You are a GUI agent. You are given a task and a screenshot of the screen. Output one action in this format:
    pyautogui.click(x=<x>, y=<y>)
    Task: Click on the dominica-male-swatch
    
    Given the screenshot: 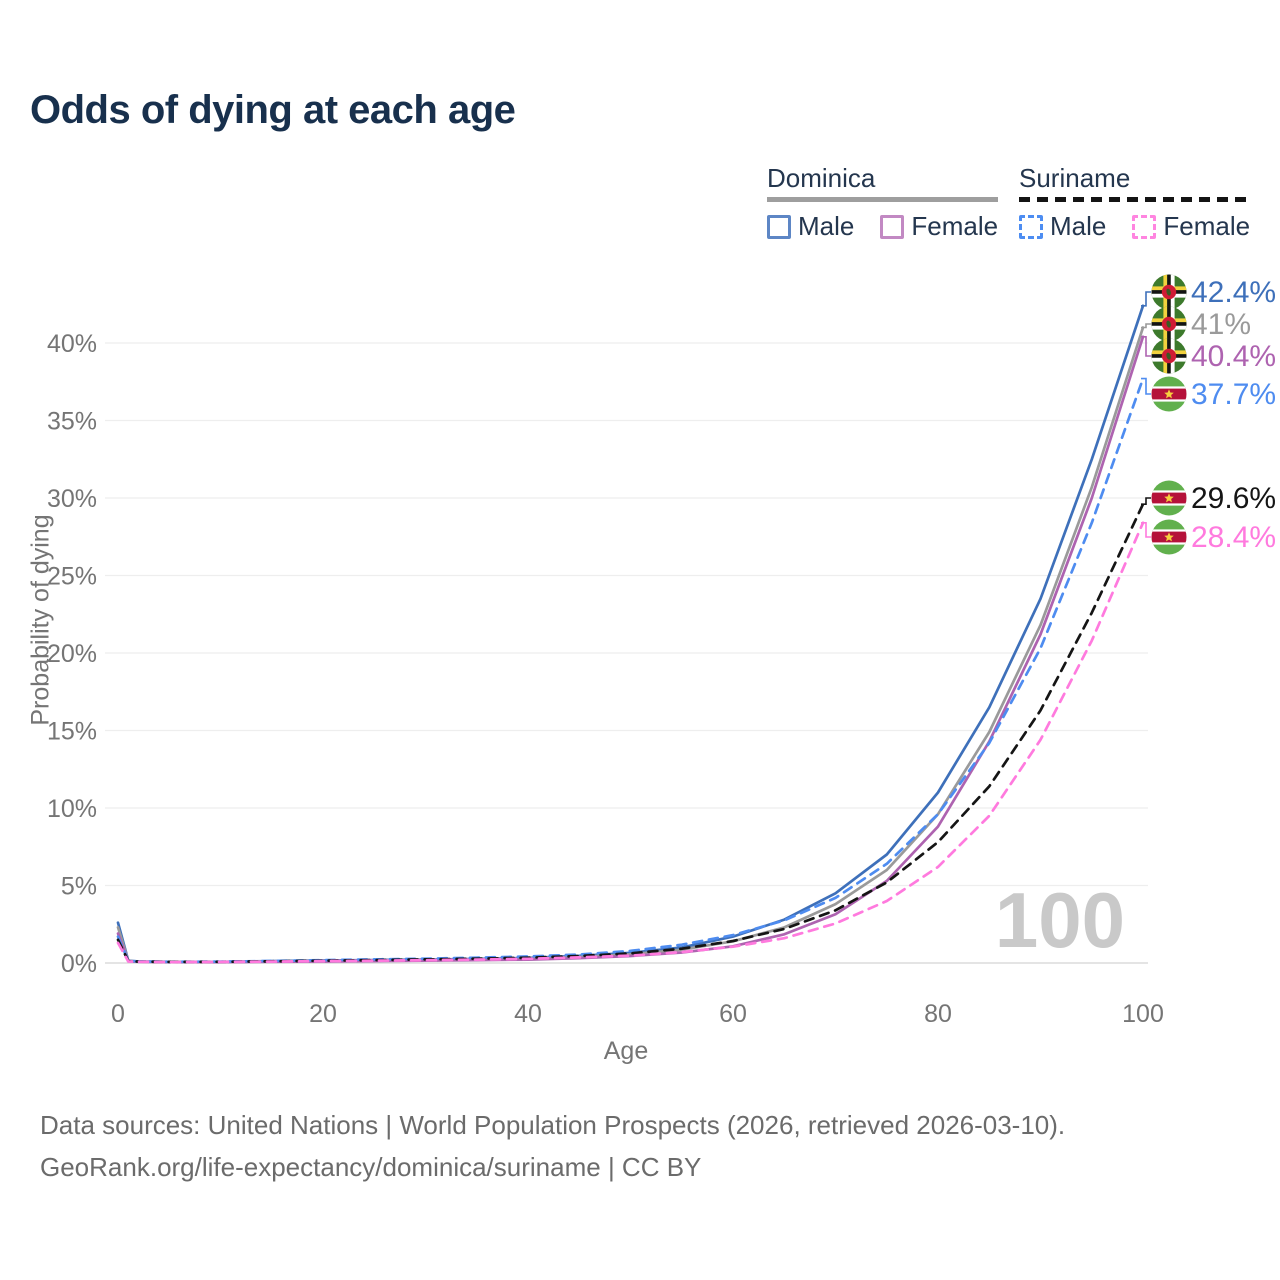 What is the action you would take?
    pyautogui.click(x=779, y=226)
    